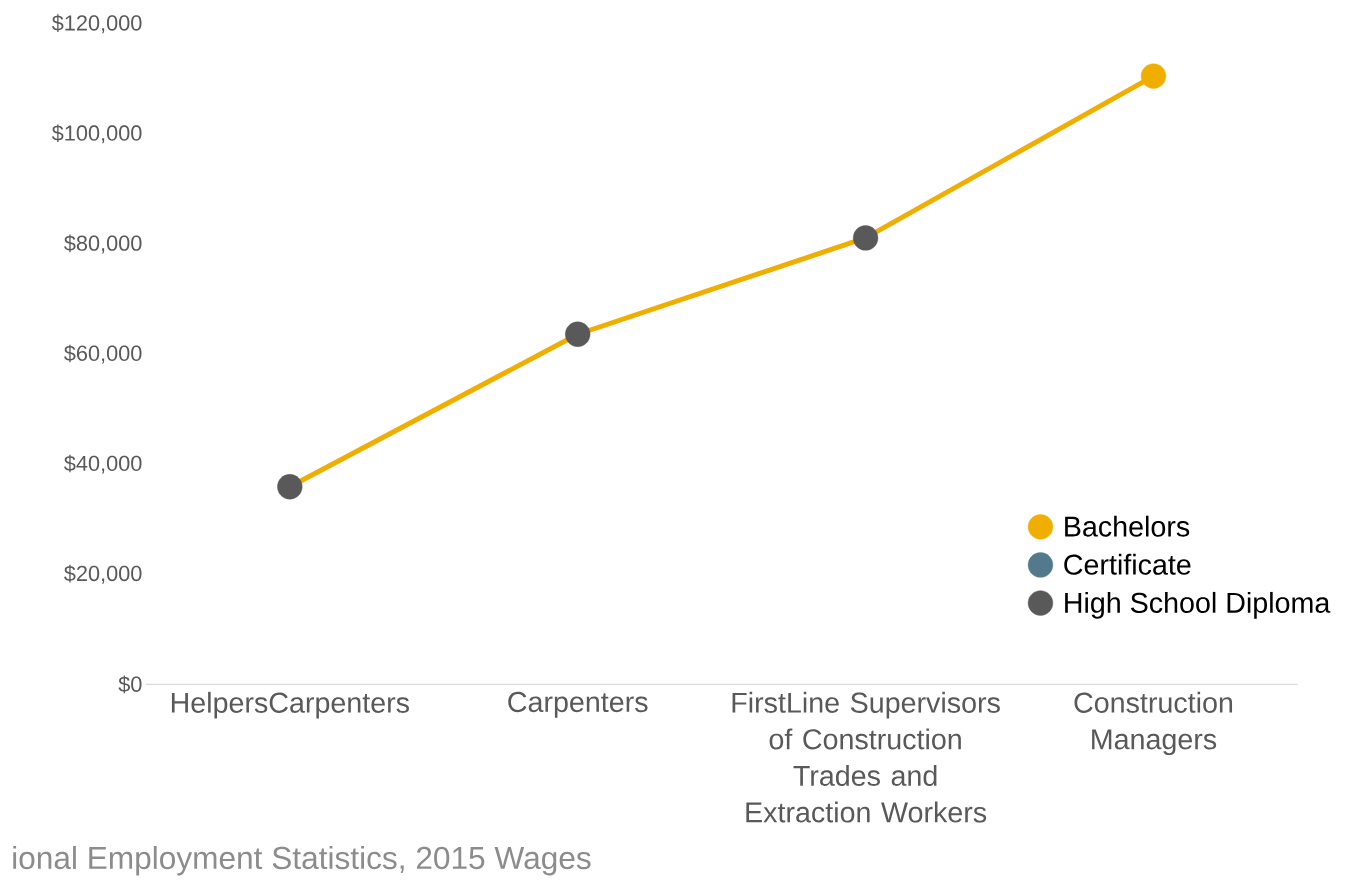 The height and width of the screenshot is (881, 1348). I want to click on y-tick-label: $100,000, so click(96, 134).